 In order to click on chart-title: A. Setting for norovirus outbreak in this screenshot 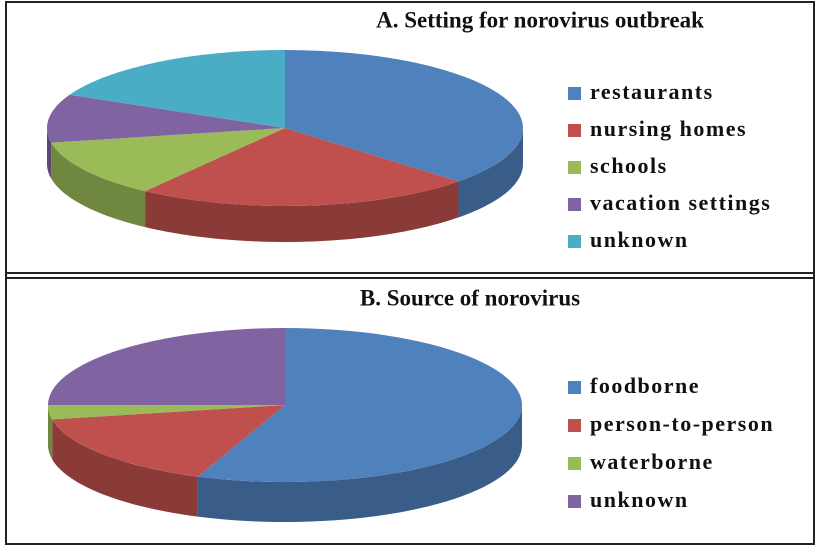, I will do `click(540, 19)`.